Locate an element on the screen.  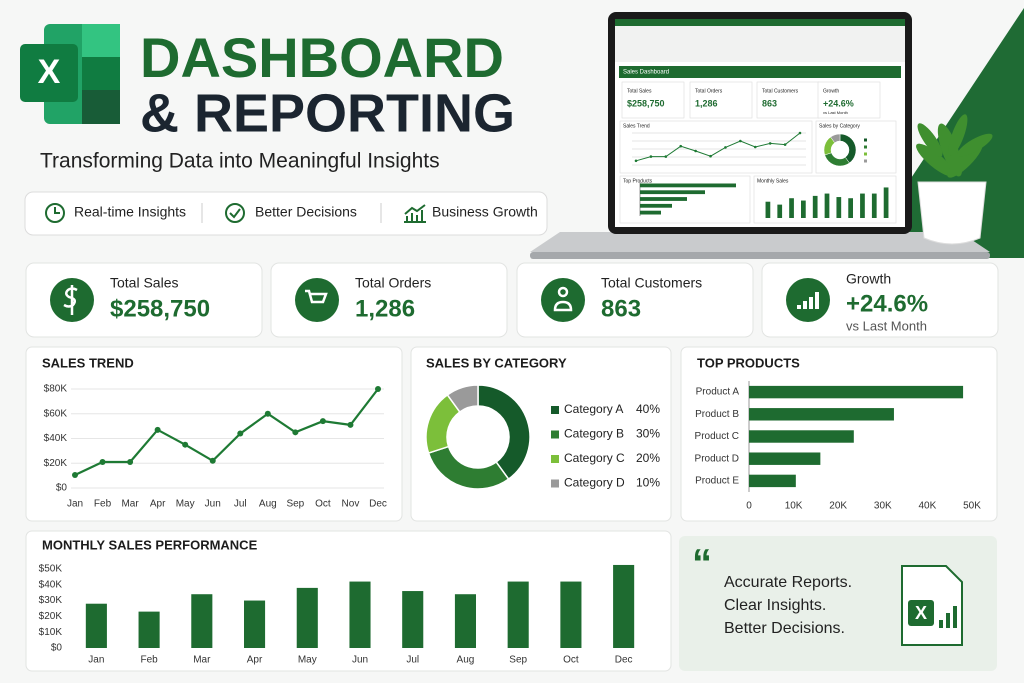
legend-label: Category D is located at coordinates (594, 483).